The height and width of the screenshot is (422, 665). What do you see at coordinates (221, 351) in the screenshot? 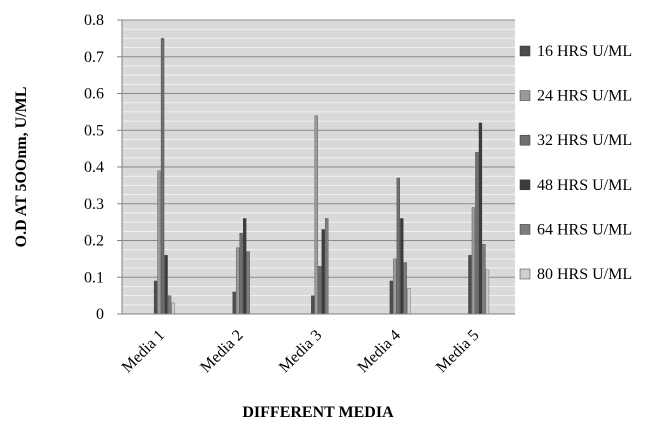
I see `x-tick-label: Media 2` at bounding box center [221, 351].